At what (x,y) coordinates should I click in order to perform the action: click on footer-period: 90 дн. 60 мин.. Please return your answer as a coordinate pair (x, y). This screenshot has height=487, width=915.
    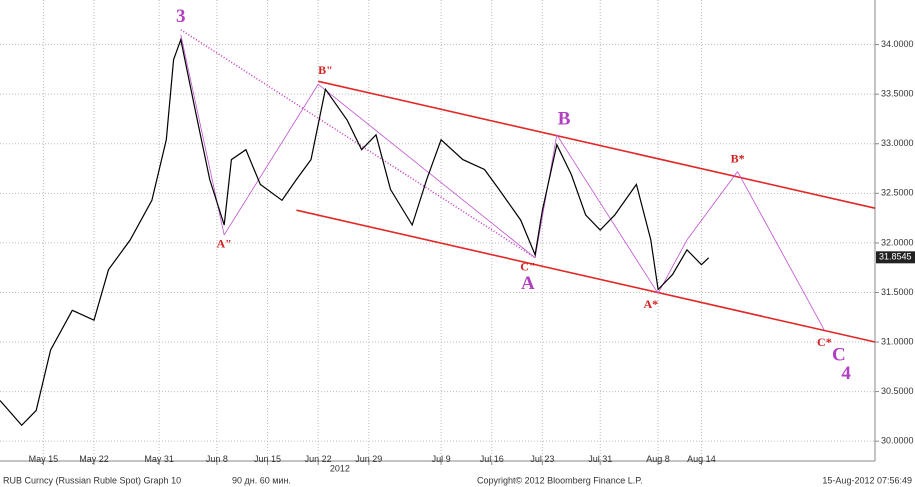
    Looking at the image, I should click on (261, 480).